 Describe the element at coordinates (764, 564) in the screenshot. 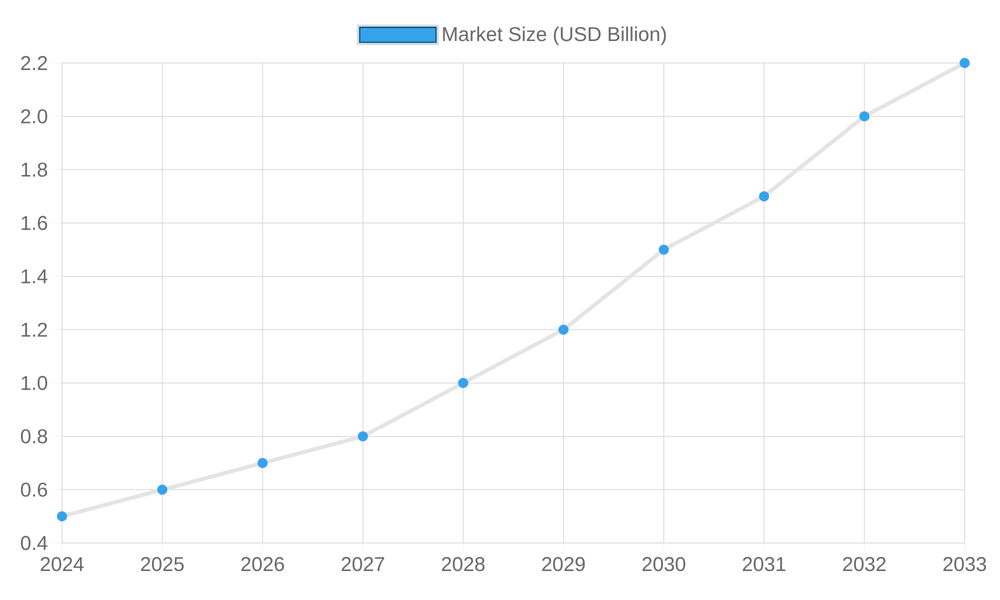

I see `x-tick-label: 2031` at that location.